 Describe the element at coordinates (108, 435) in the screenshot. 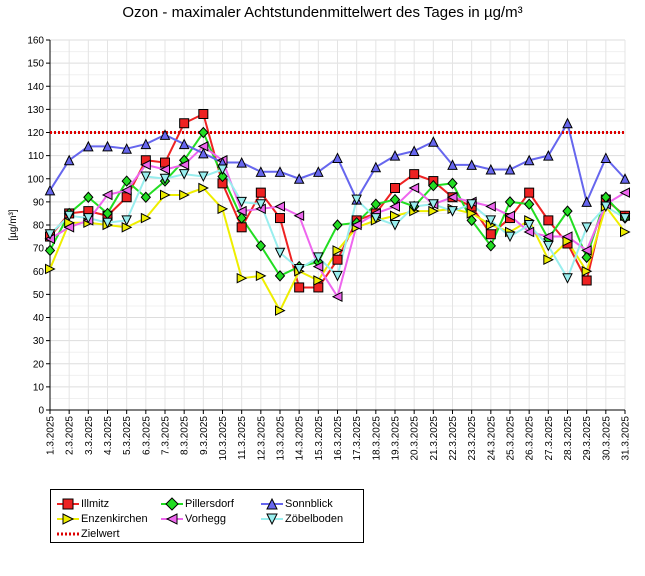

I see `x-tick-label: 4.3.2025` at that location.